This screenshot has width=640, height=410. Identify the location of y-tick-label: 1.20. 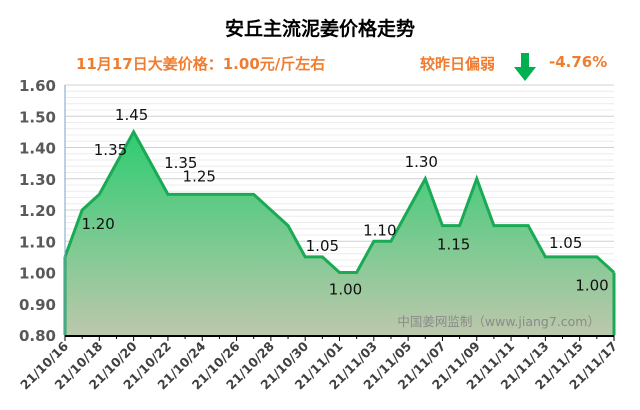
(37, 211).